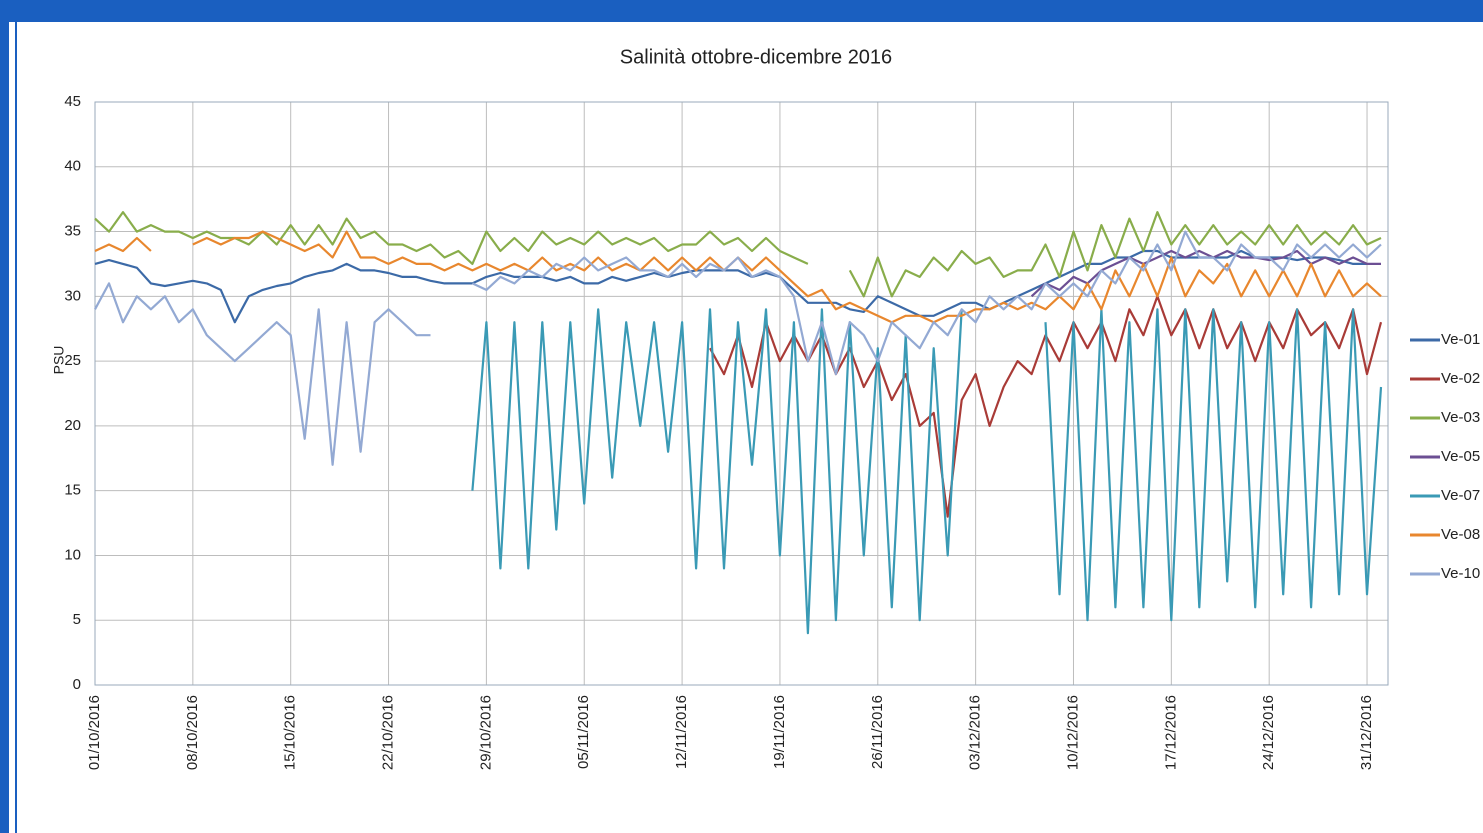 The image size is (1483, 833). I want to click on y-tick-label: 25, so click(72, 360).